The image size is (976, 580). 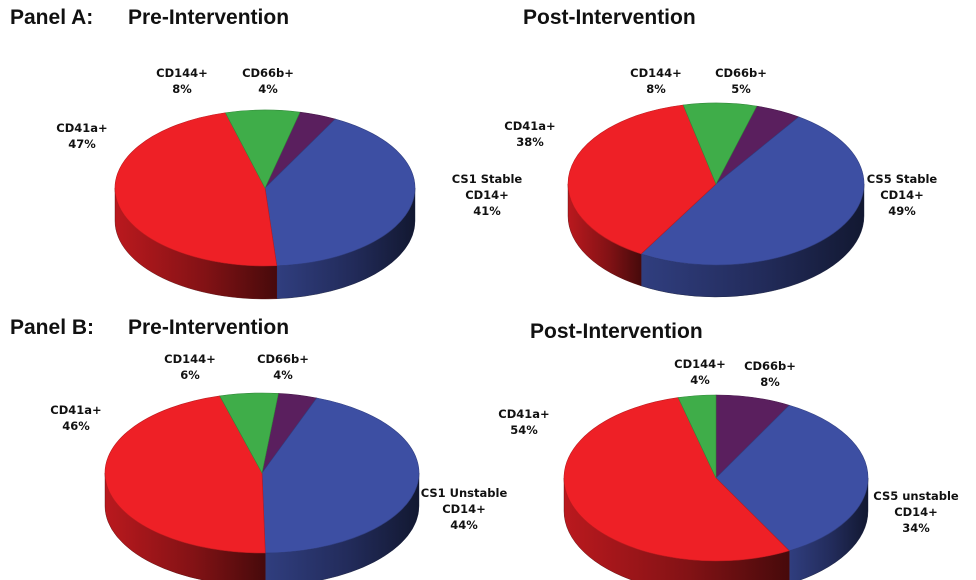 I want to click on pie-slice-cs1-stable-cd14, so click(x=340, y=192).